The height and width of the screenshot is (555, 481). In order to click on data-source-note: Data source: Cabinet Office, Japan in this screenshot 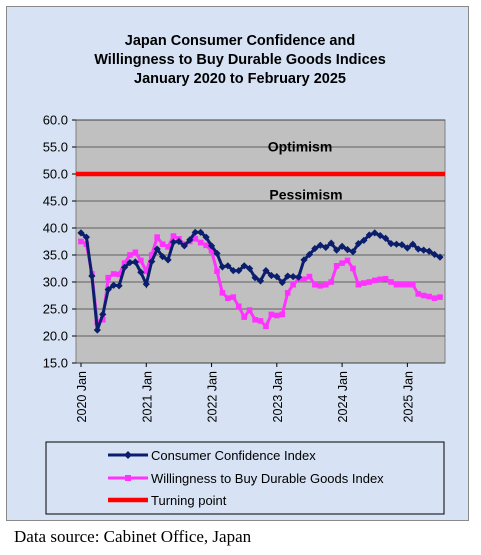, I will do `click(133, 536)`.